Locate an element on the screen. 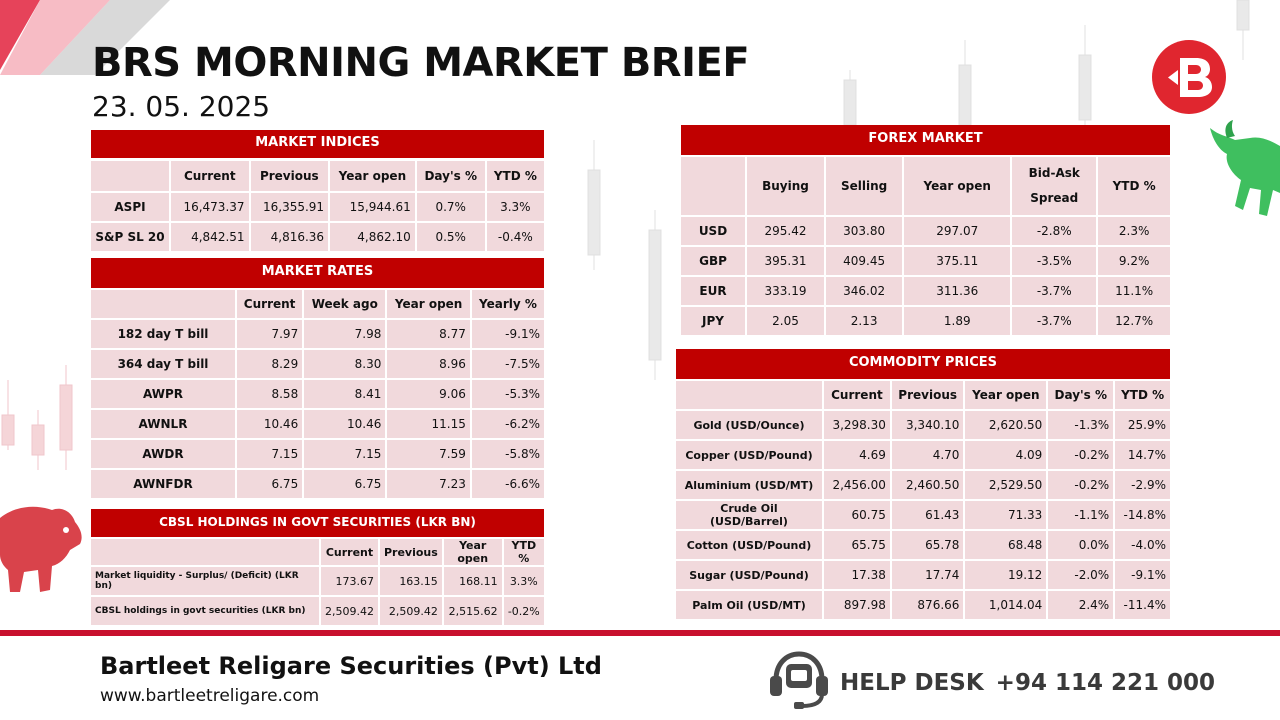 This screenshot has width=1280, height=720. table-cell: -3.5% is located at coordinates (1054, 261).